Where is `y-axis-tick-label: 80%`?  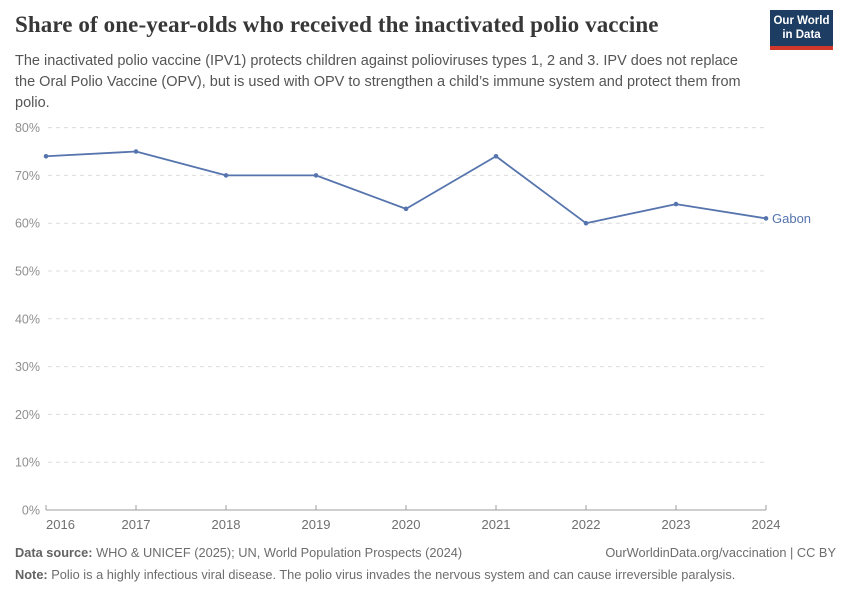 y-axis-tick-label: 80% is located at coordinates (27, 128).